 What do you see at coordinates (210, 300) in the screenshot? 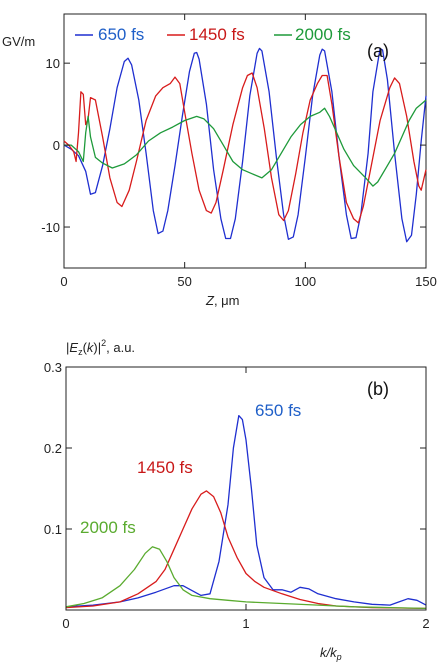
I see `panel-a-xlabel-var: Z` at bounding box center [210, 300].